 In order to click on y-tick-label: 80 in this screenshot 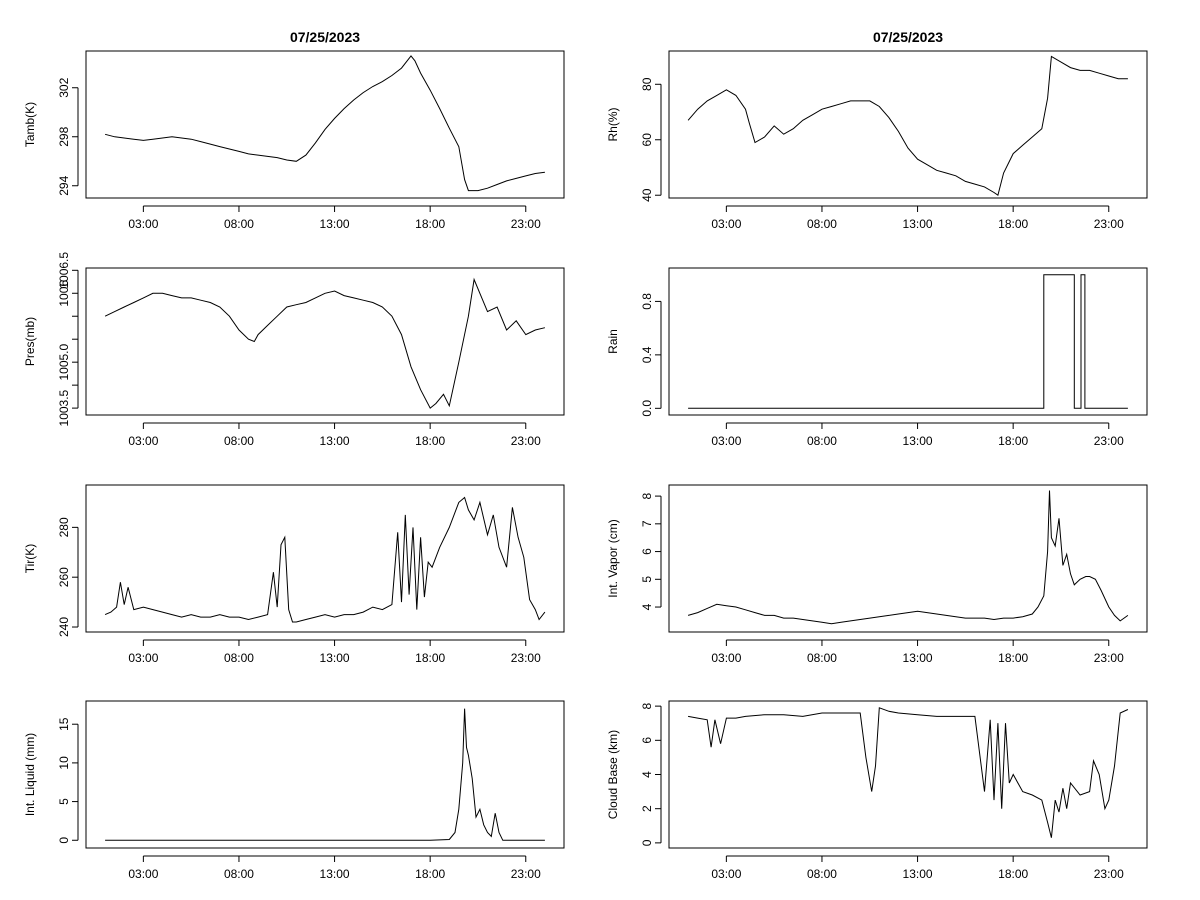, I will do `click(647, 84)`.